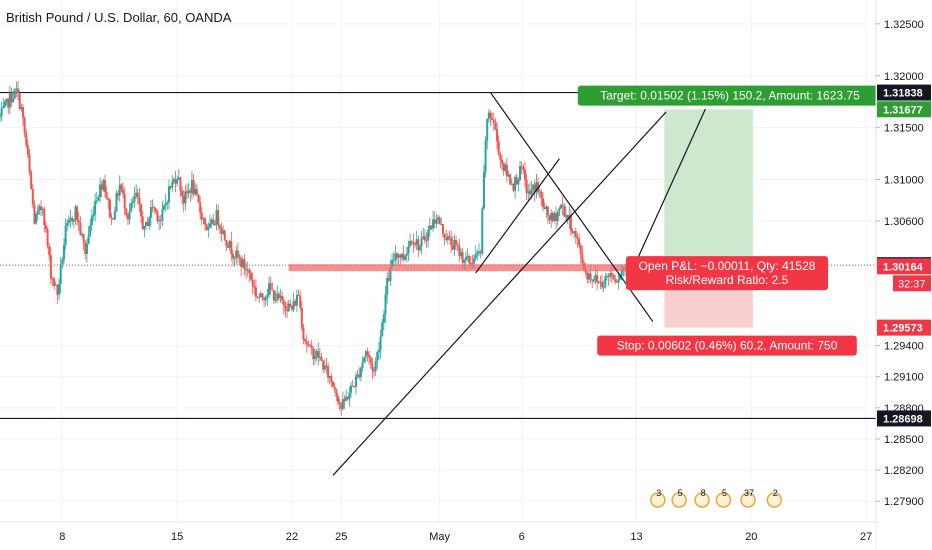  I want to click on price-tick-label: 1.28500, so click(904, 440).